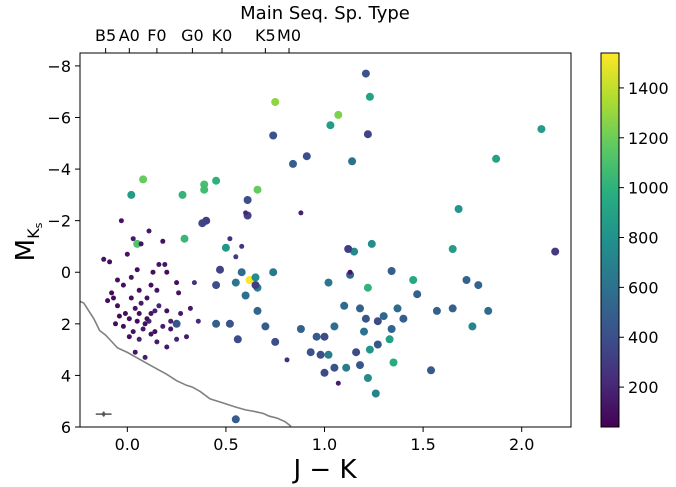  Describe the element at coordinates (186, 363) in the screenshot. I see `main-sequence-line` at that location.